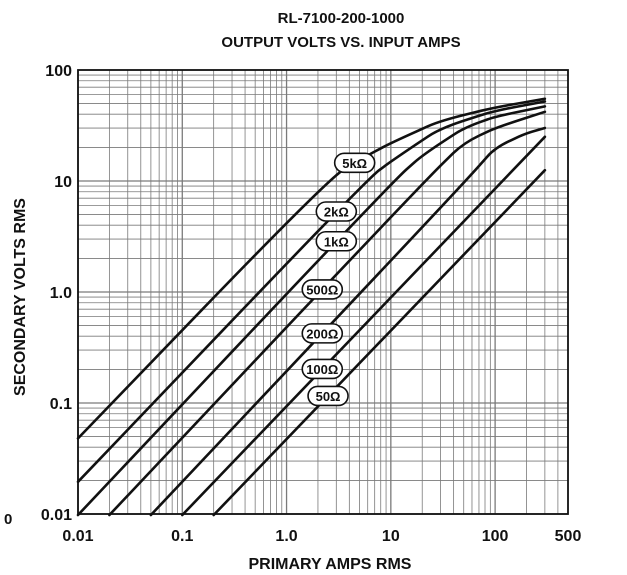 This screenshot has width=627, height=575. I want to click on y-tick-label: 0.01, so click(56, 515).